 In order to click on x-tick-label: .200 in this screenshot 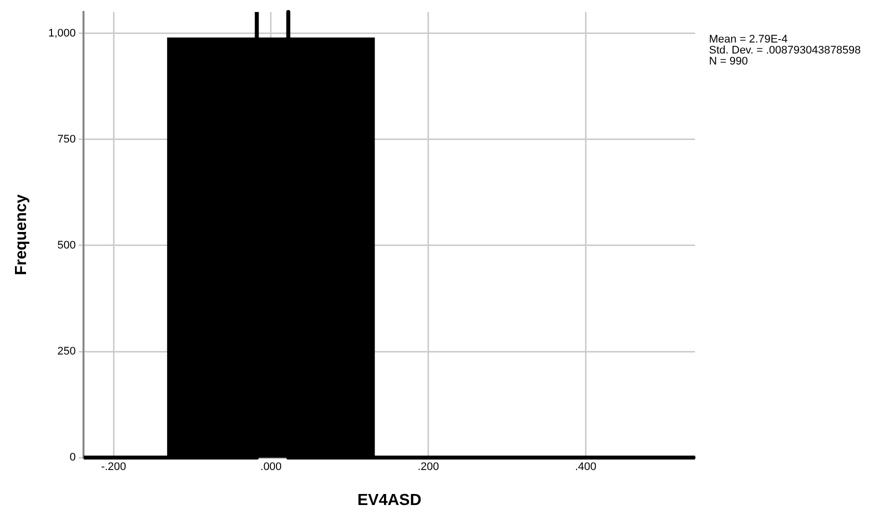, I will do `click(429, 467)`.